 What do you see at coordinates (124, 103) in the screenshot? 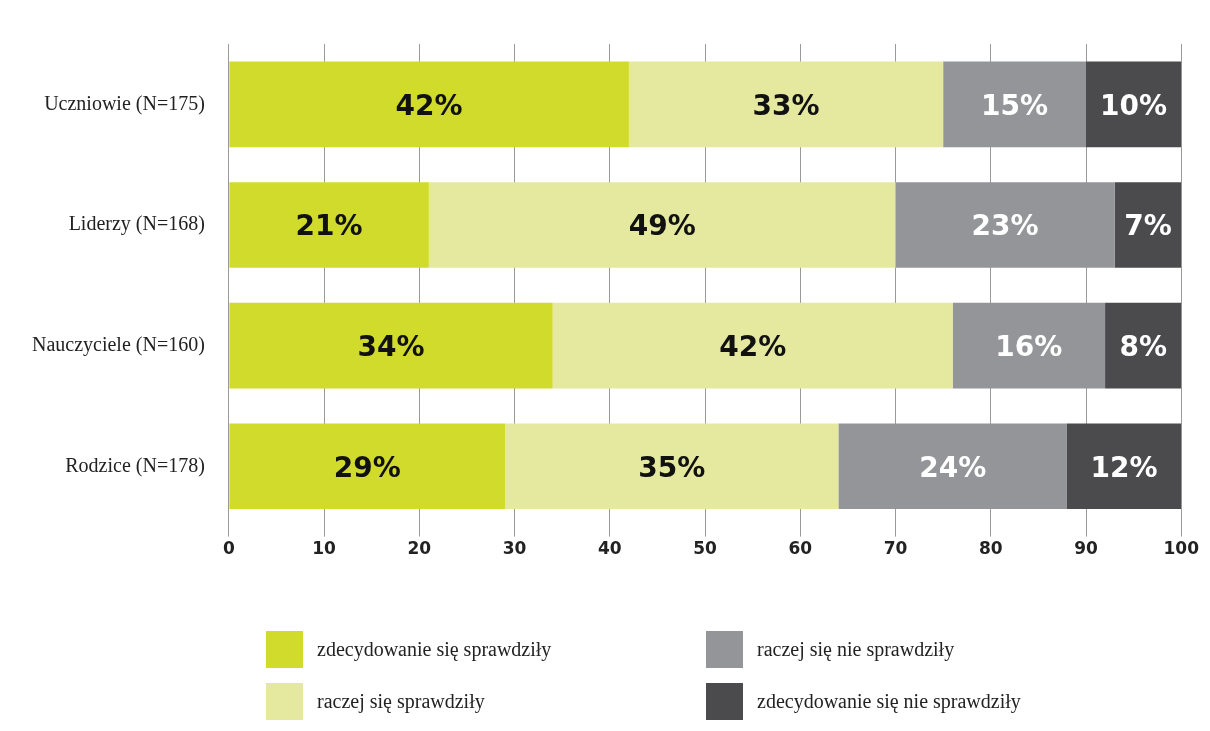
I see `y-tick-label: Uczniowie (N=175)` at bounding box center [124, 103].